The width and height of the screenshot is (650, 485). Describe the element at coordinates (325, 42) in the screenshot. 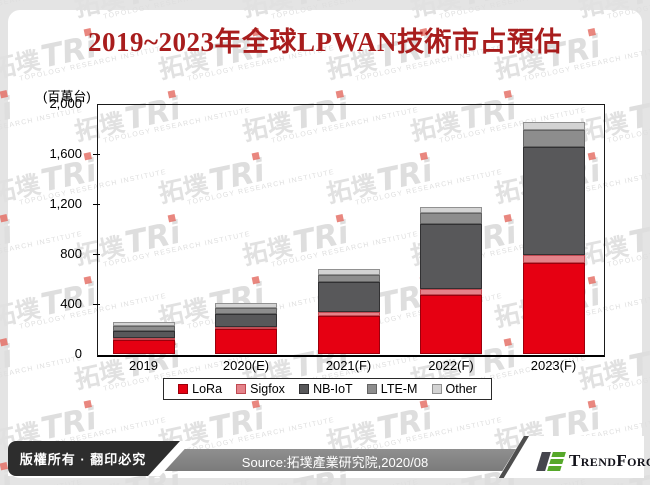

I see `chart-title: 2019~2023年全球LPWAN技術市占預估` at that location.